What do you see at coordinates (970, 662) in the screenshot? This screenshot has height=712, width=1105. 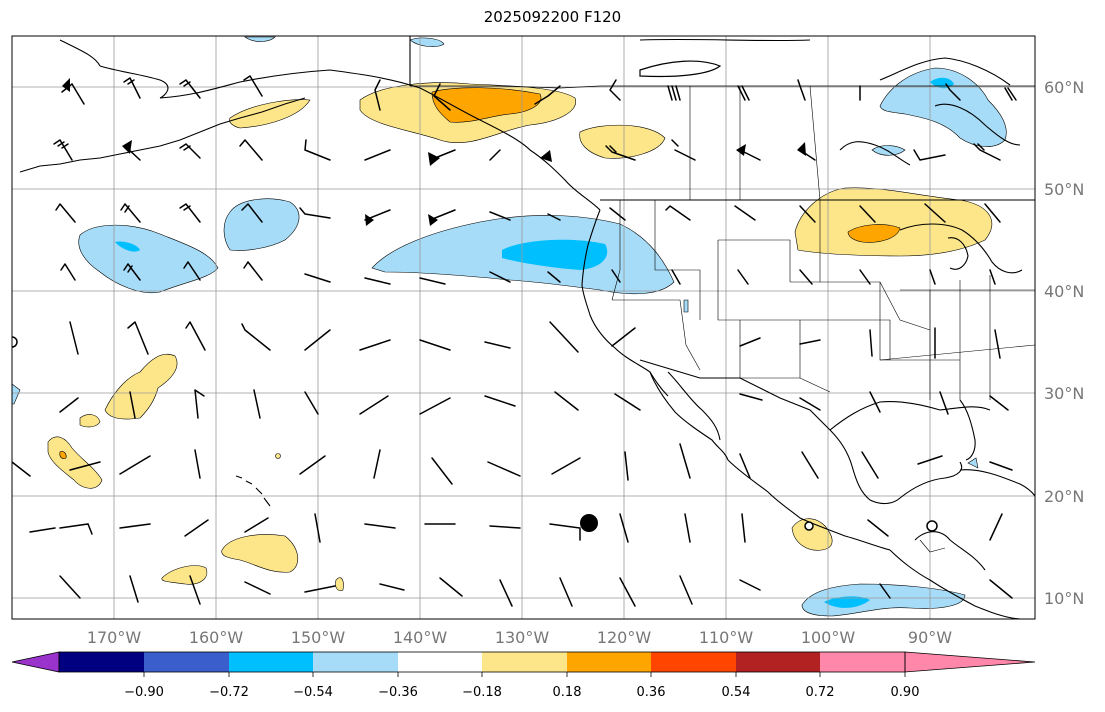 I see `colorbar-high-extend` at bounding box center [970, 662].